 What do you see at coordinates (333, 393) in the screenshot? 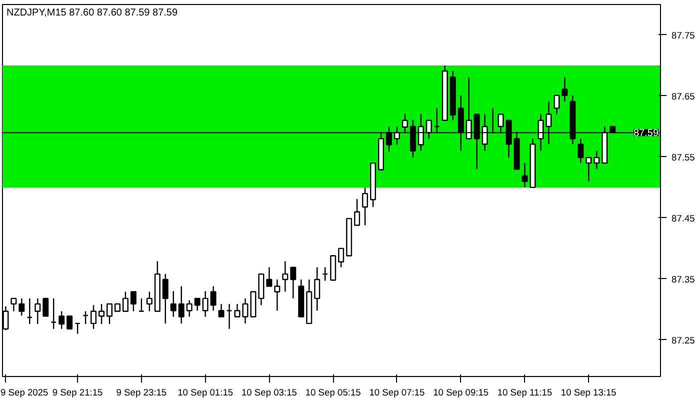
I see `x-tick-label: 10 Sep 05:15` at bounding box center [333, 393].